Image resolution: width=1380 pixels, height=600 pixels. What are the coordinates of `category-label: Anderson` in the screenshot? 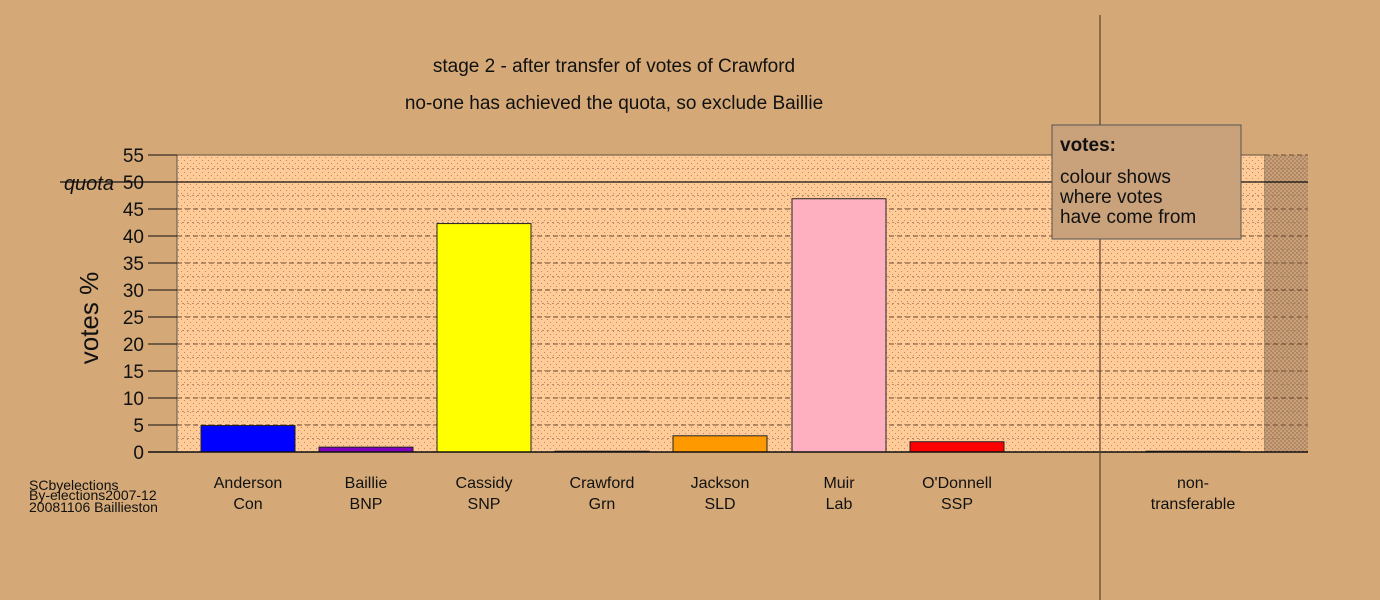 It's located at (248, 483).